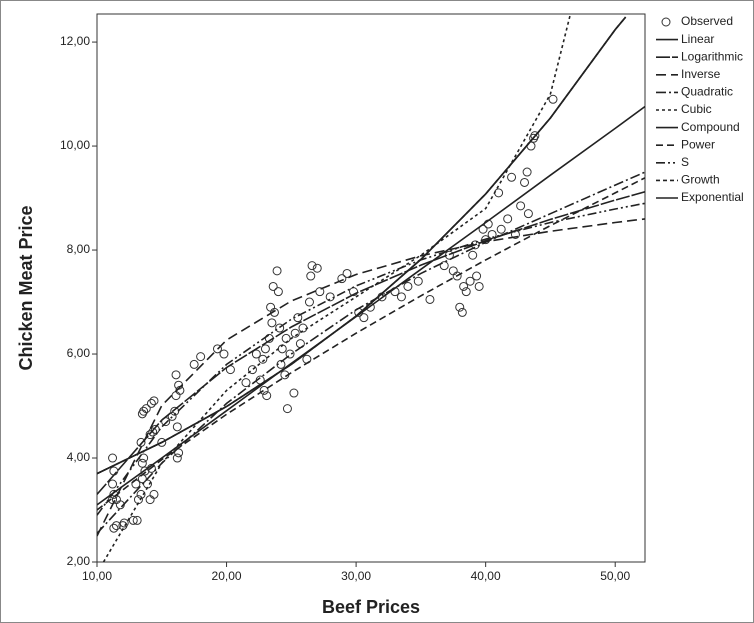 Image resolution: width=754 pixels, height=623 pixels. I want to click on y-tick-label: 8,00, so click(79, 249).